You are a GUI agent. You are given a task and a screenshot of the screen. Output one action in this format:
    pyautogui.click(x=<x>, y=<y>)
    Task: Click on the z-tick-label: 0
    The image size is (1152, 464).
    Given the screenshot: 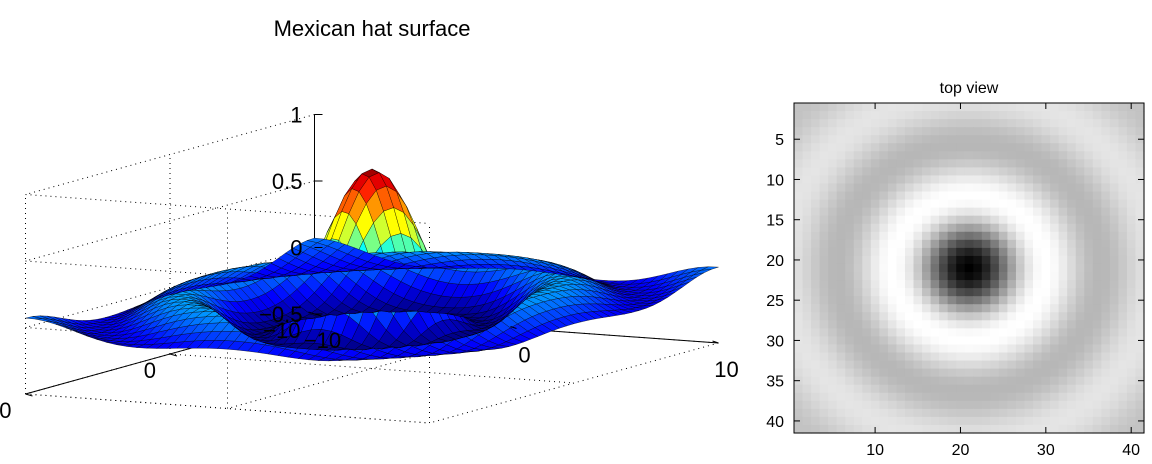 What is the action you would take?
    pyautogui.click(x=296, y=248)
    